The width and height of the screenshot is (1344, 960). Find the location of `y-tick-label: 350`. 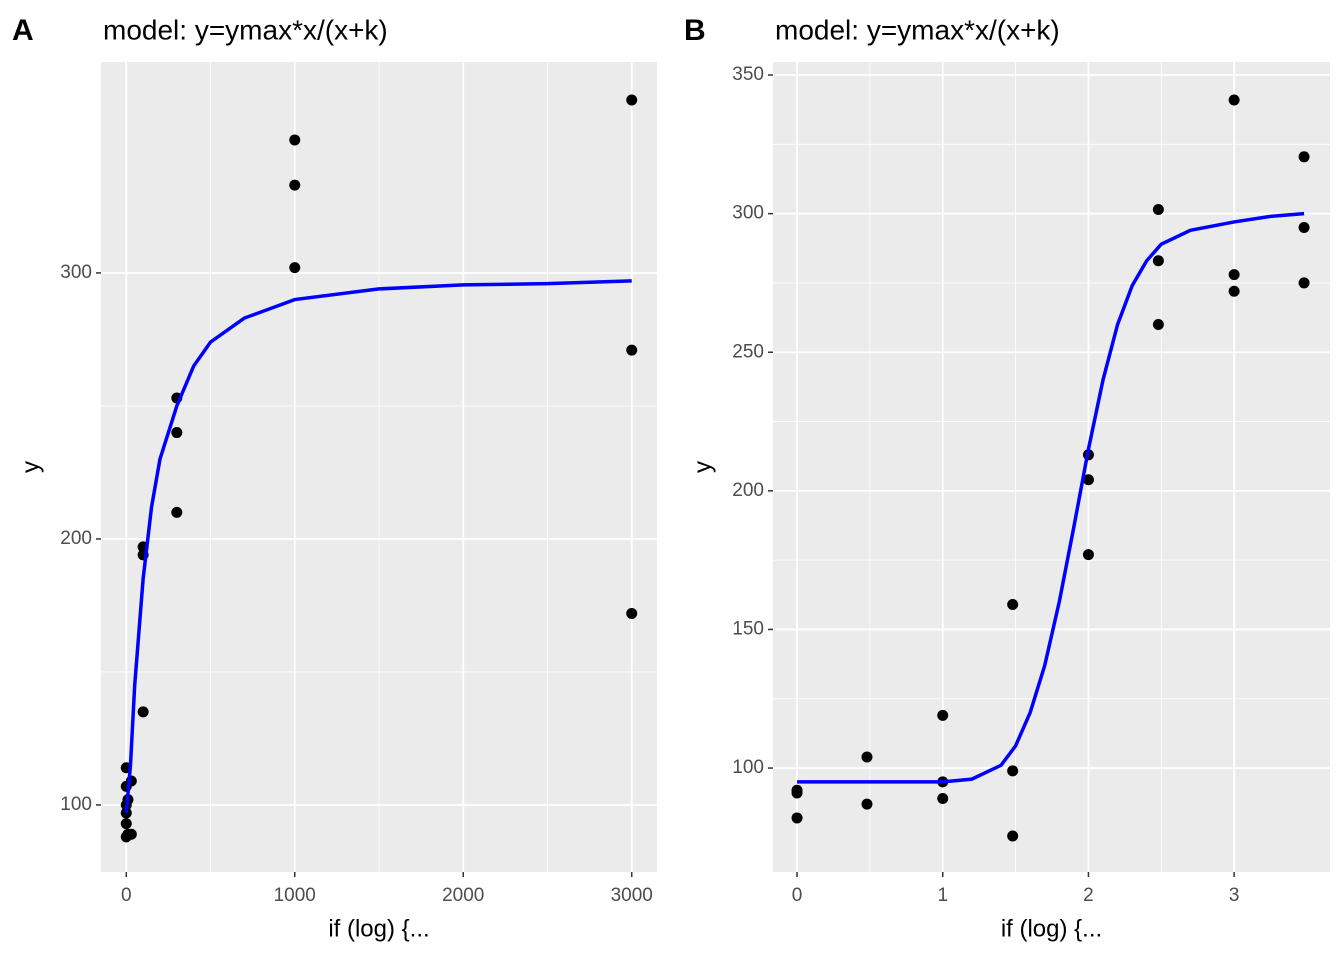

y-tick-label: 350 is located at coordinates (748, 74).